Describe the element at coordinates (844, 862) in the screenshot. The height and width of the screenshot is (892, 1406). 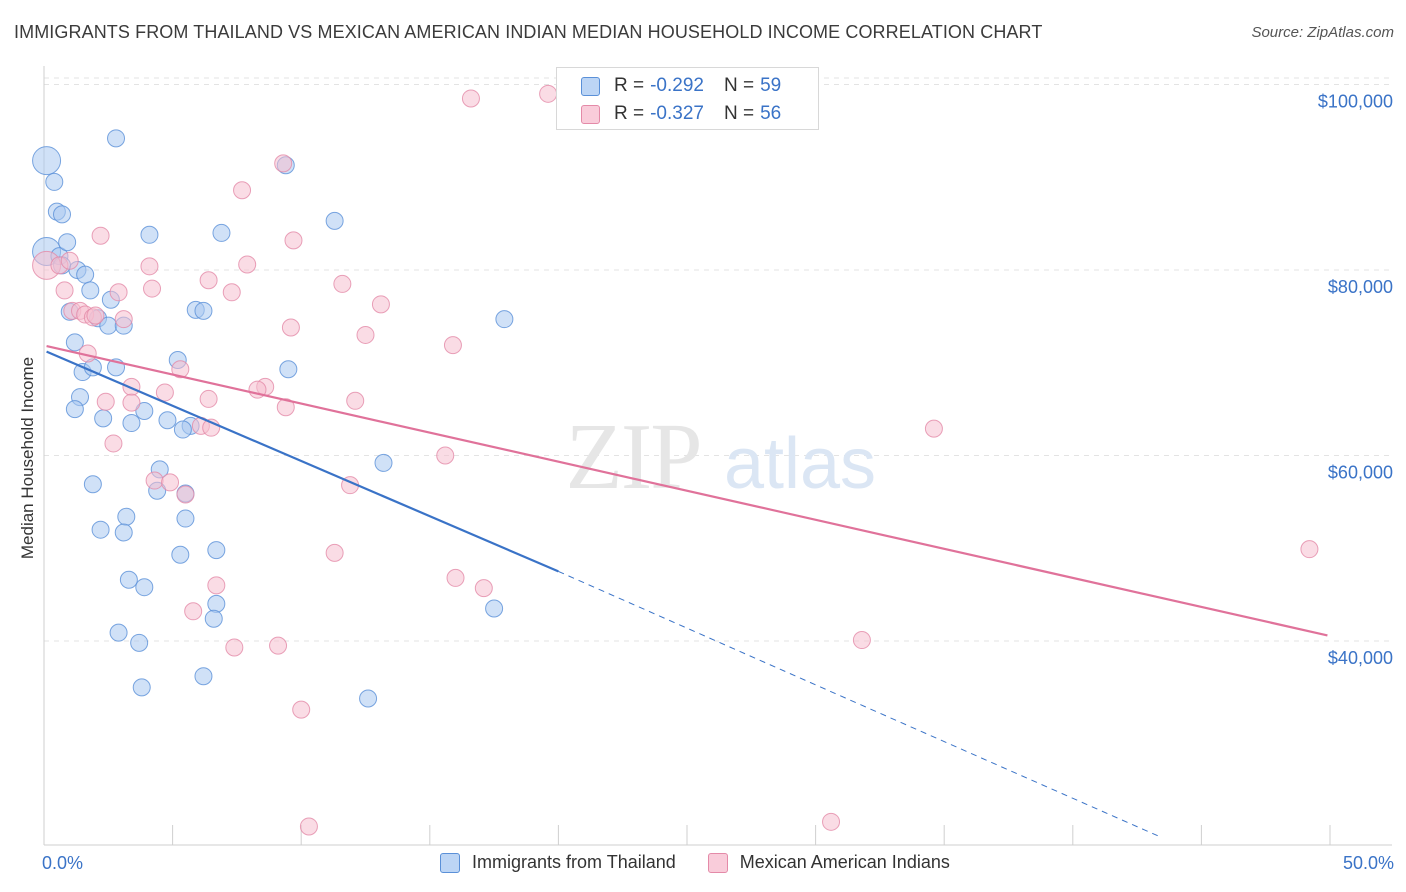
I see `legend-series-name: Mexican American Indians` at that location.